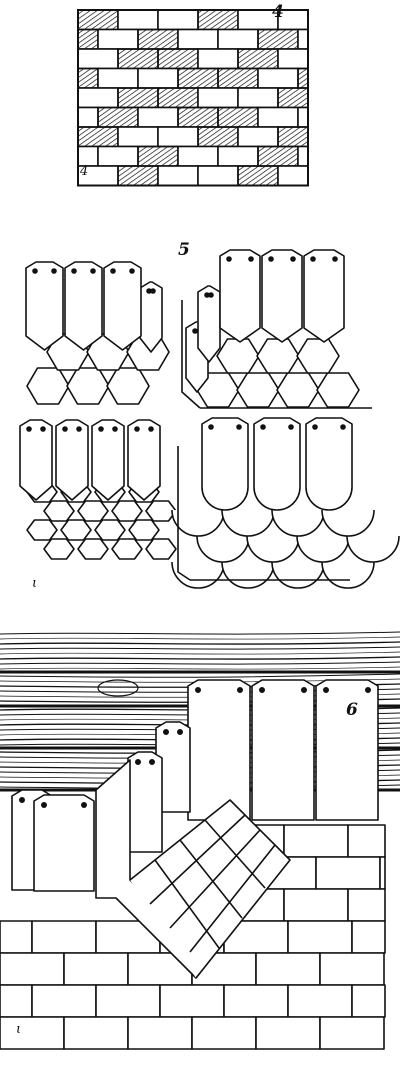 The image size is (400, 1065). What do you see at coordinates (191, 354) in the screenshot?
I see `slate-edge` at bounding box center [191, 354].